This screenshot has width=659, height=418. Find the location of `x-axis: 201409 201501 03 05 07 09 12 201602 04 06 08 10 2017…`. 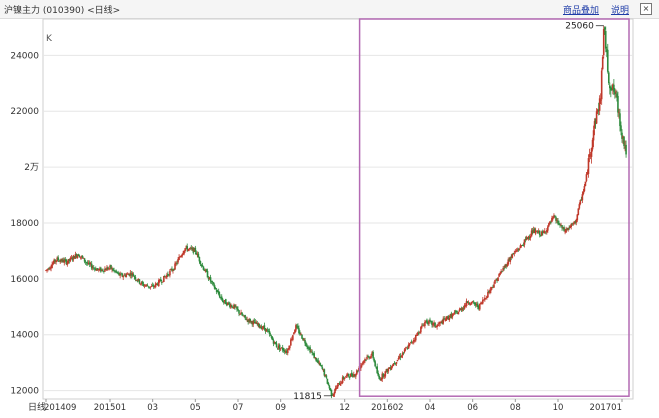

x-axis: 201409 201501 03 05 07 09 12 201602 04 06 08 10 2017… is located at coordinates (333, 406).